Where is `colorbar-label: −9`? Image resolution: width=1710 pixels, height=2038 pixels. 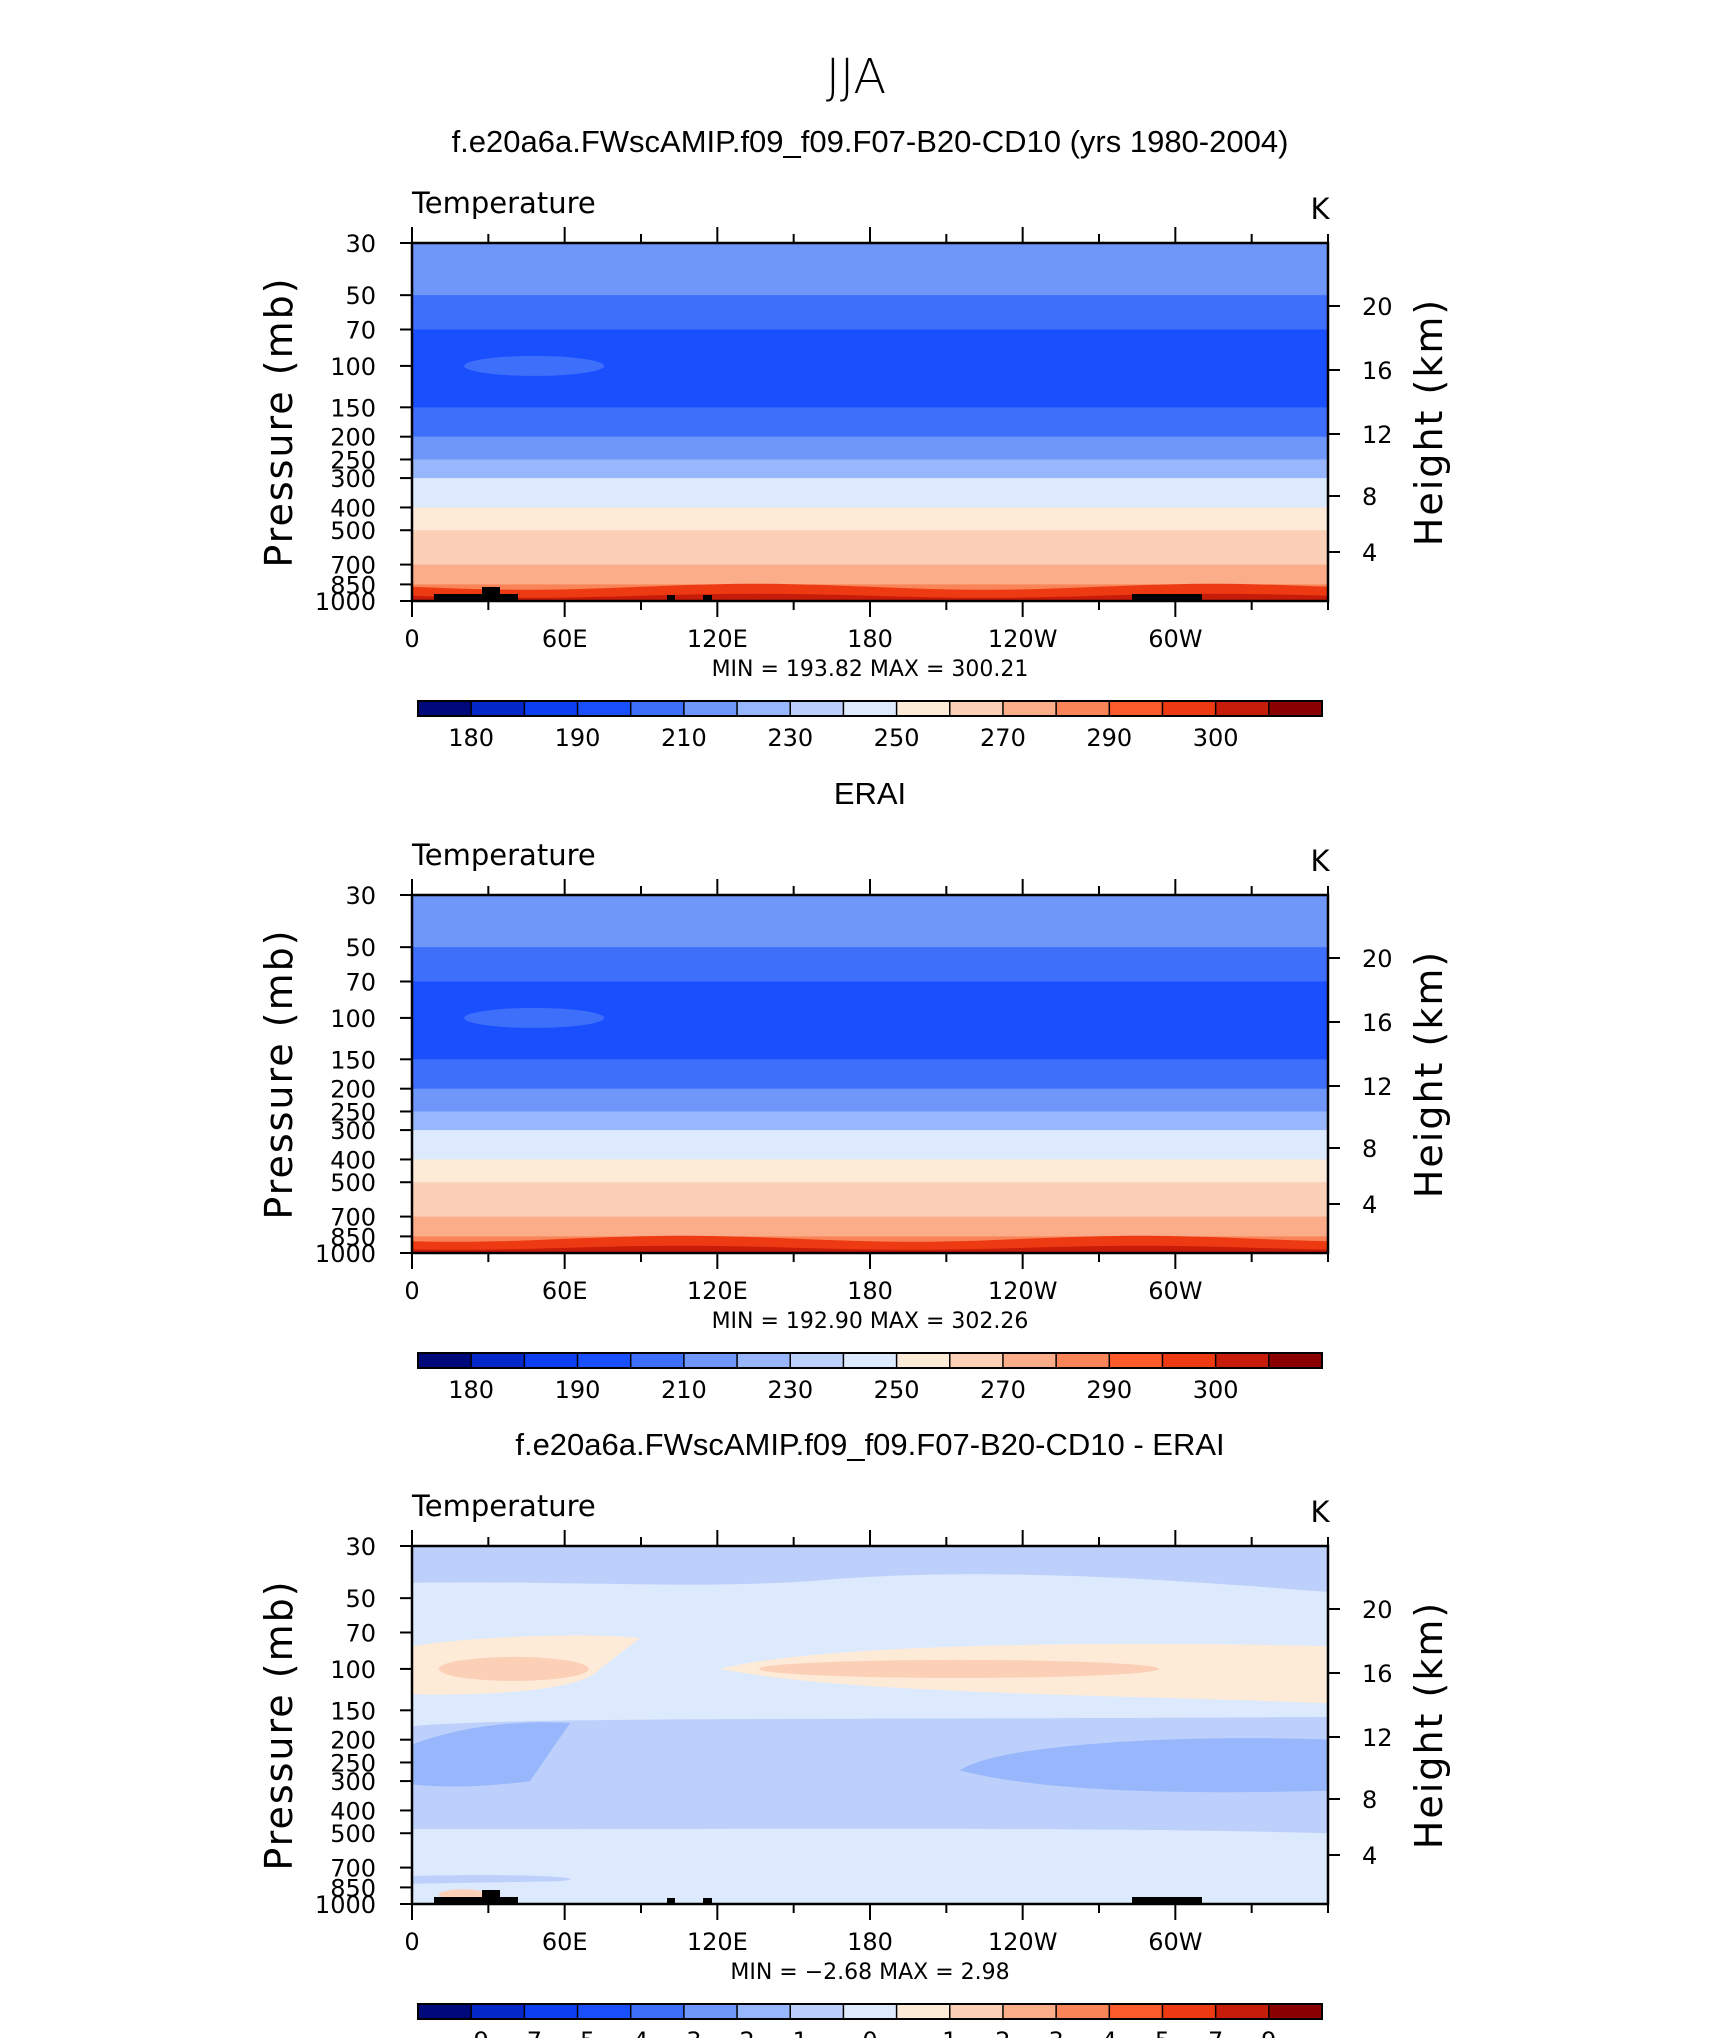
colorbar-label: −9 is located at coordinates (470, 2032).